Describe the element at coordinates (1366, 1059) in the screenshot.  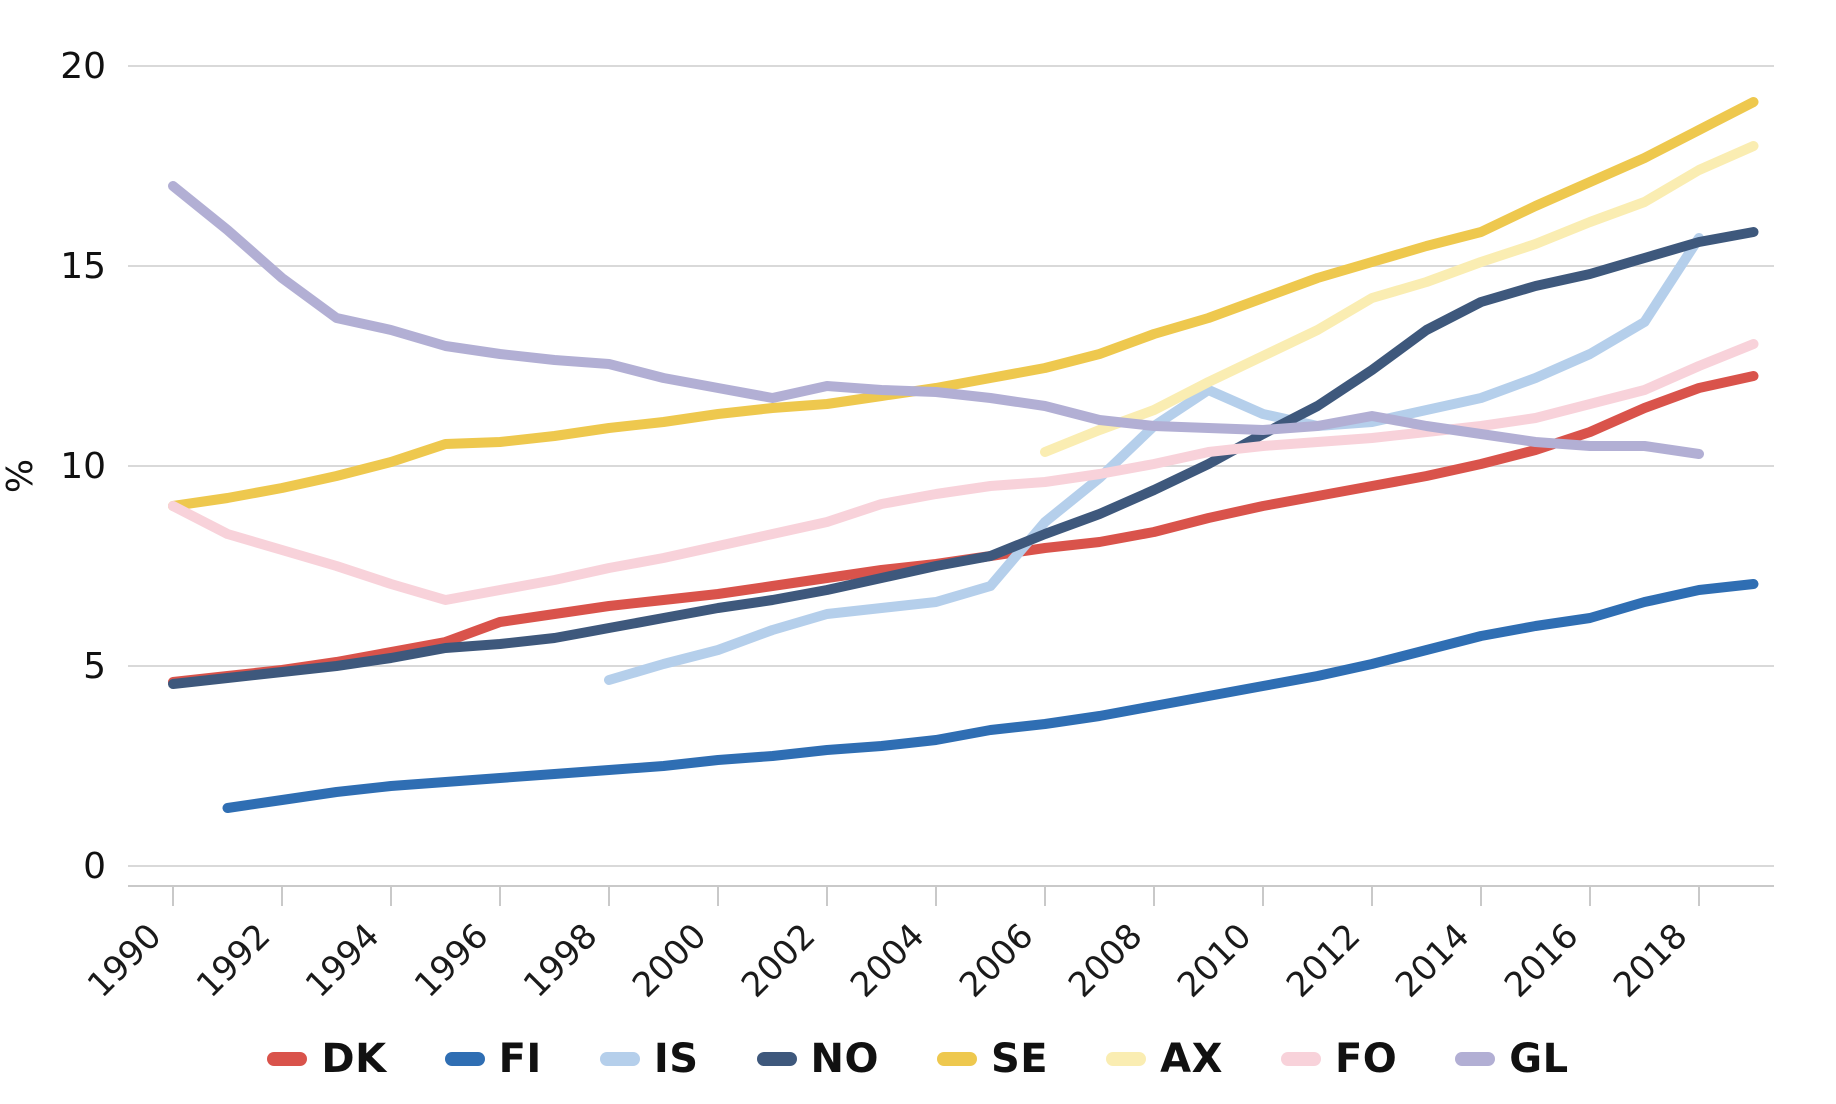
I see `legend-label-FO: FO` at that location.